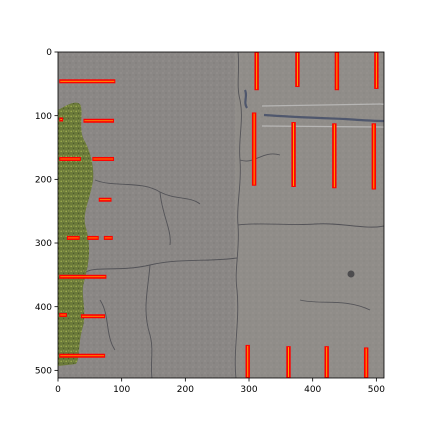 This screenshot has height=432, width=432. What do you see at coordinates (49, 53) in the screenshot?
I see `y-tick-label: 0` at bounding box center [49, 53].